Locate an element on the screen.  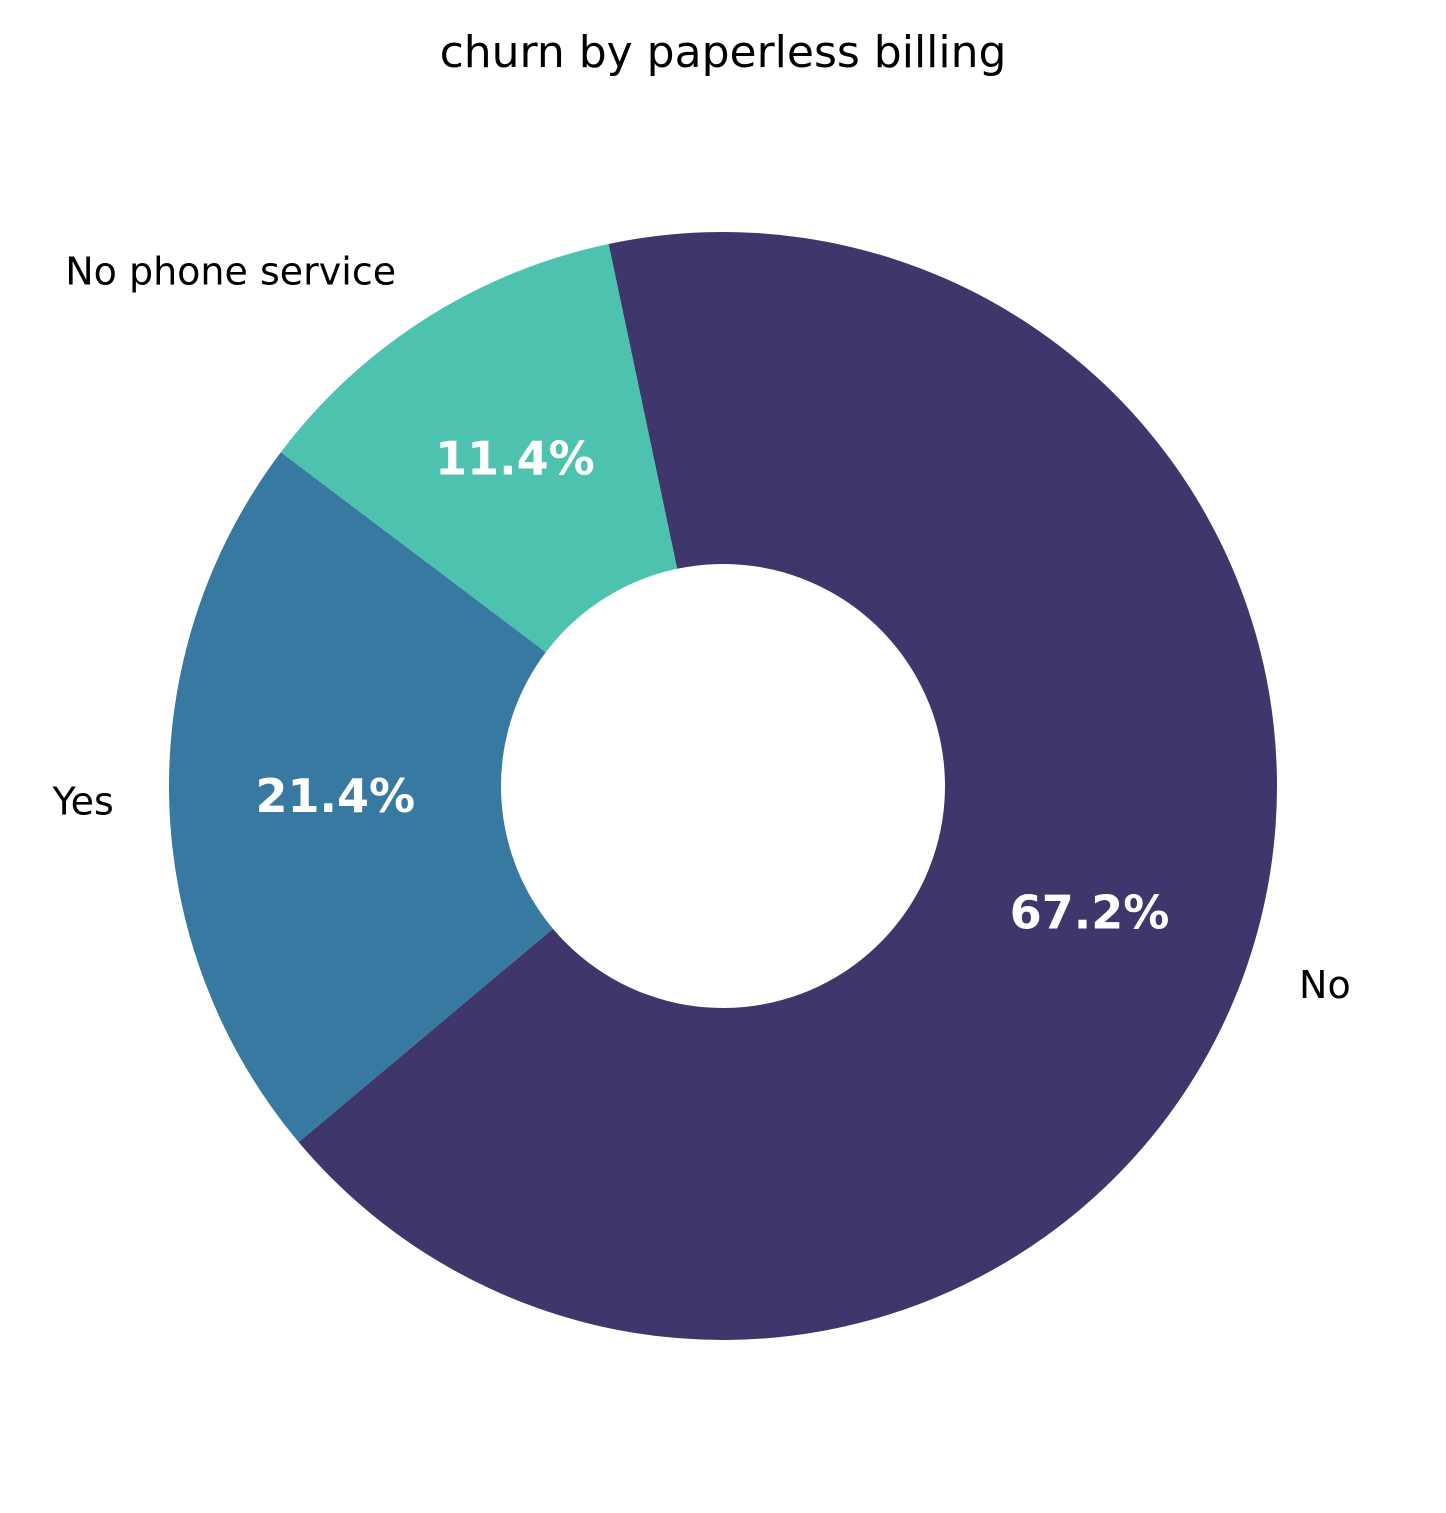
slice-no-phone-service is located at coordinates (479, 448).